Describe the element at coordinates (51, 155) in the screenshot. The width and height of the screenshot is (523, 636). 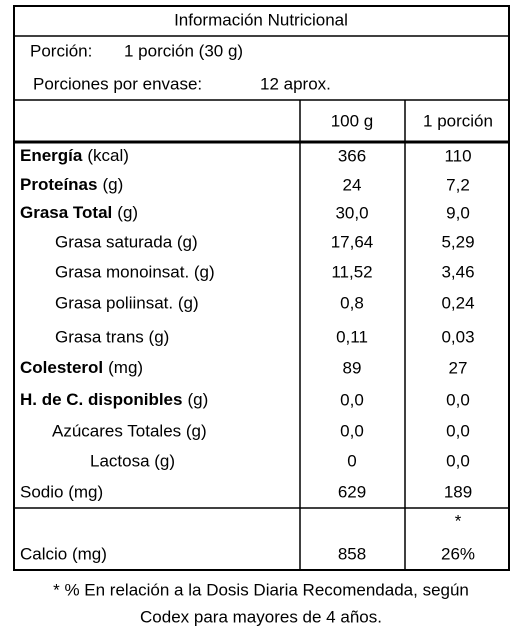
I see `row-label-bold: Energía` at that location.